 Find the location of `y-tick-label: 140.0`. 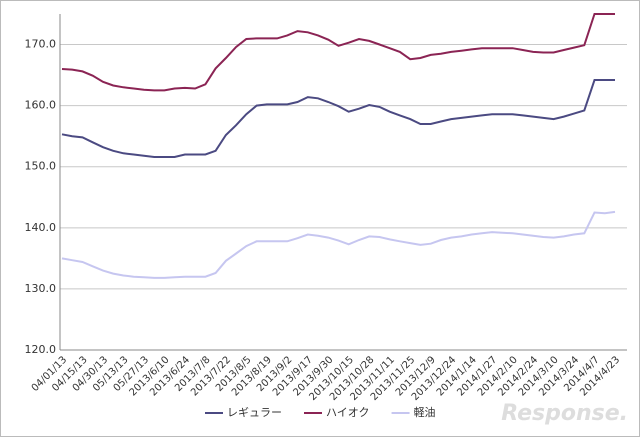

y-tick-label: 140.0 is located at coordinates (41, 227).